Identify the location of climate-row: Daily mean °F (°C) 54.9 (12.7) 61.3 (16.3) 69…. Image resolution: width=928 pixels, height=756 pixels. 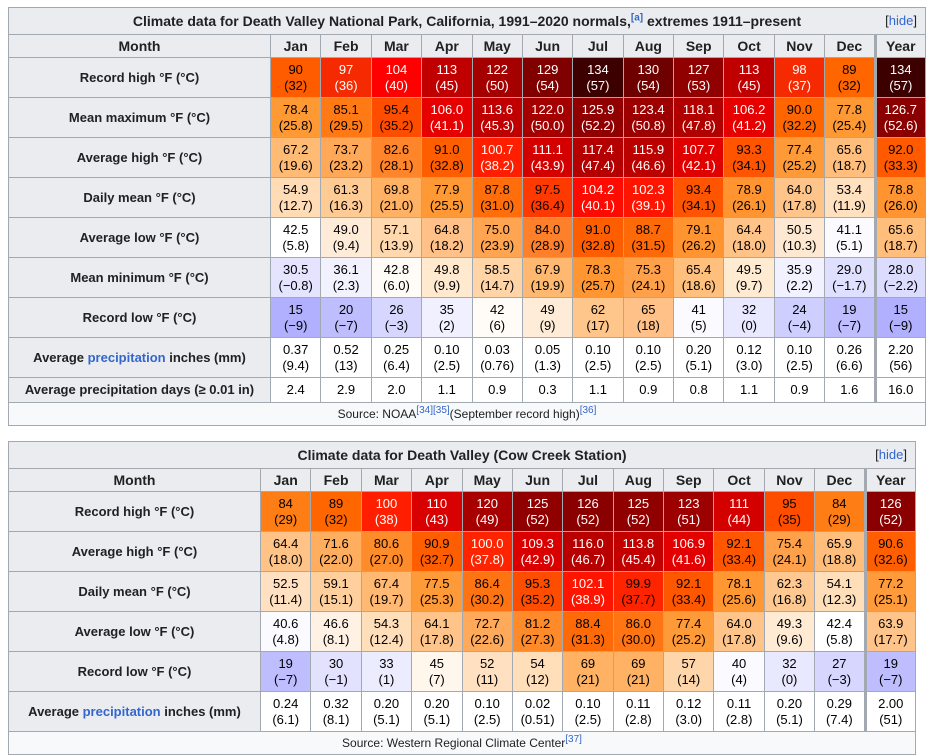
(467, 197).